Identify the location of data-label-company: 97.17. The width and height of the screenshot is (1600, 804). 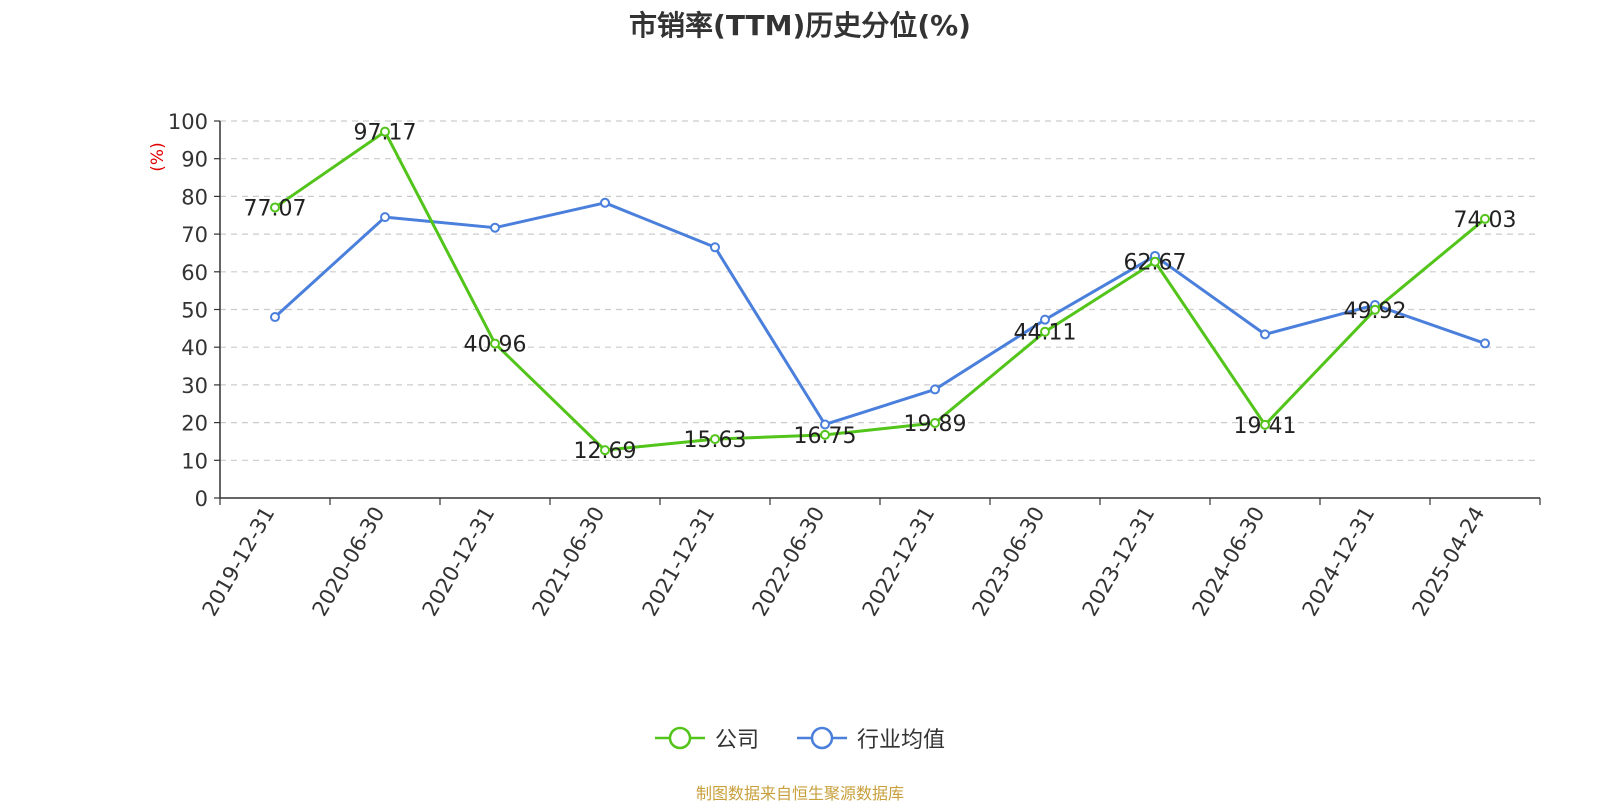
(385, 133).